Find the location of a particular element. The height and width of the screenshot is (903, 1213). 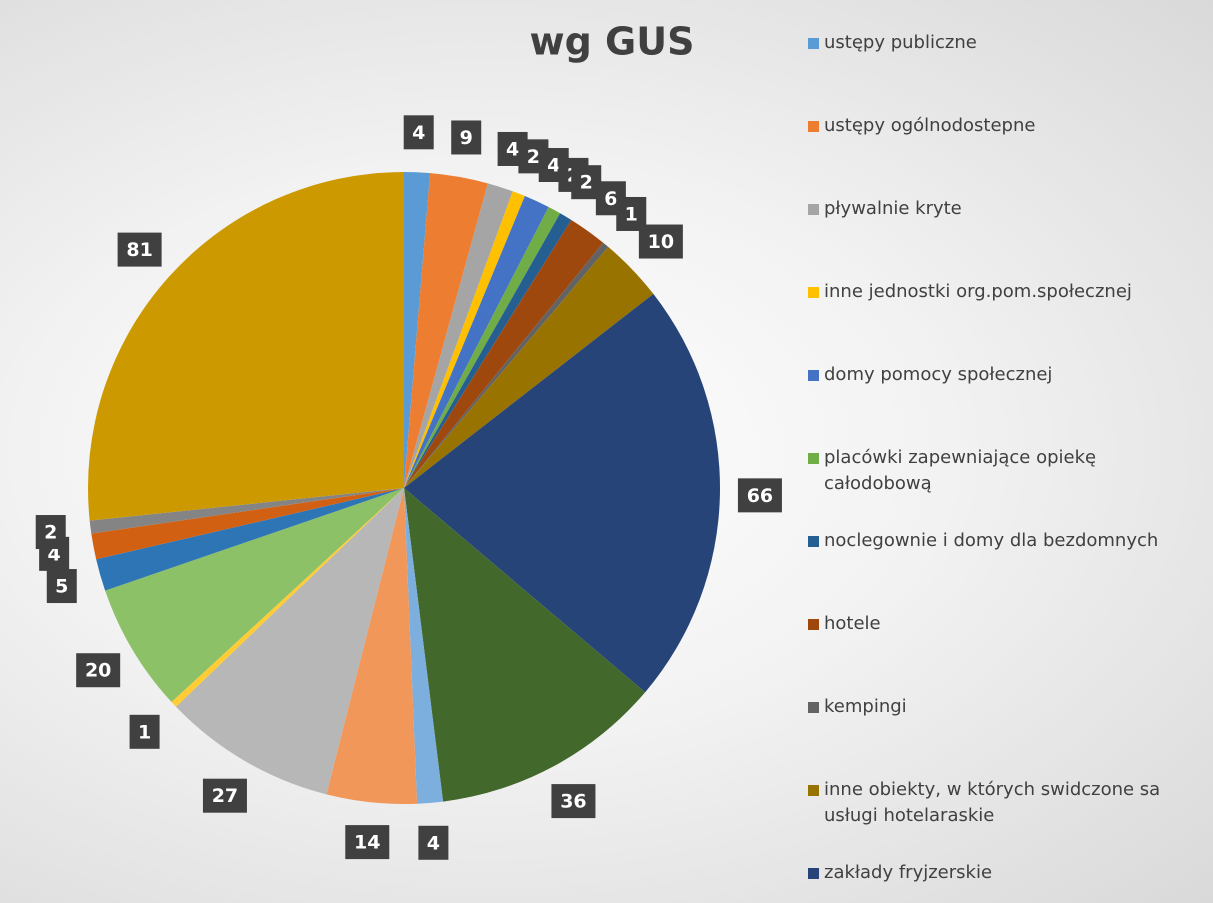

legend-label: hotele is located at coordinates (852, 623).